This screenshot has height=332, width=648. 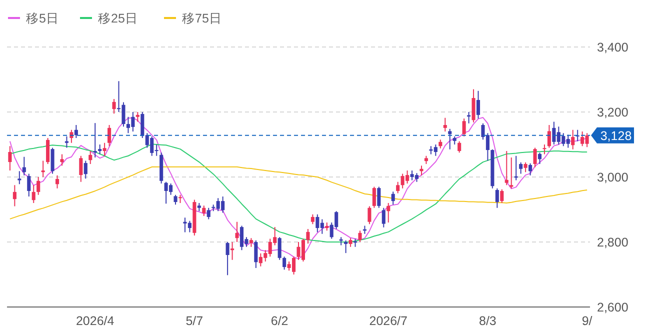 I want to click on y-tick-label: 3,200, so click(x=612, y=113).